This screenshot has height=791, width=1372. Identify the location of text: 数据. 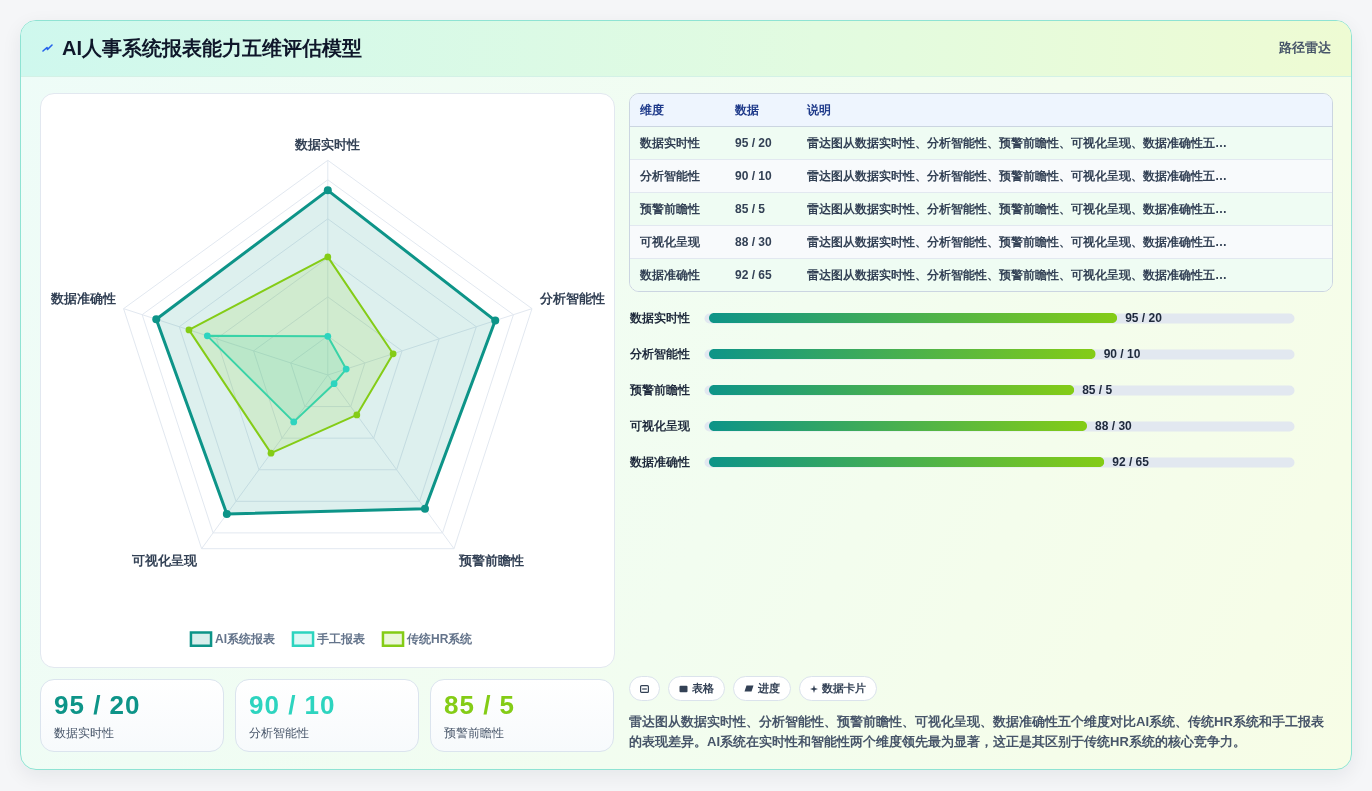
(747, 110).